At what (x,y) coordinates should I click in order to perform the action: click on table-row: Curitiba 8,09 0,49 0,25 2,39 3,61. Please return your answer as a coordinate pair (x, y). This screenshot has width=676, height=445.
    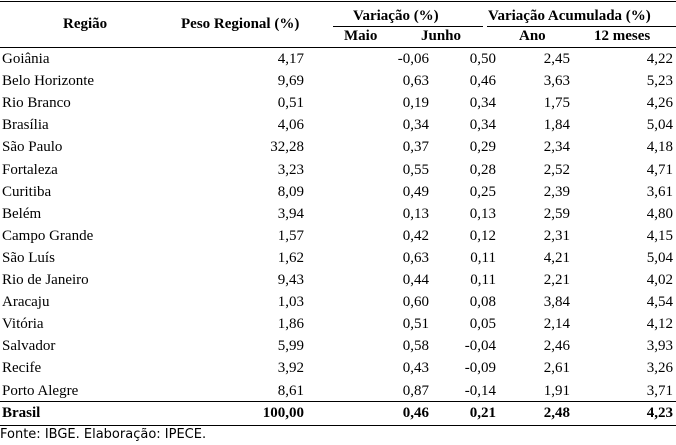
    Looking at the image, I should click on (338, 192).